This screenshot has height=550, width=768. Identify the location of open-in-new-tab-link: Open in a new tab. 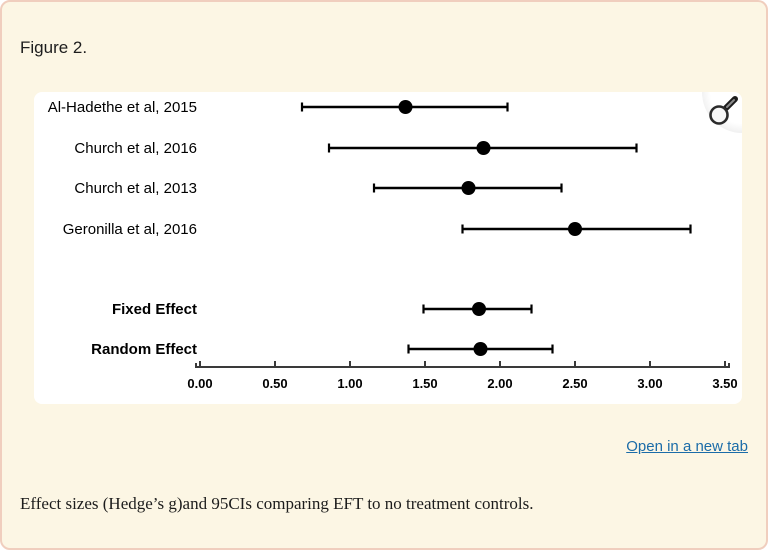
(687, 446).